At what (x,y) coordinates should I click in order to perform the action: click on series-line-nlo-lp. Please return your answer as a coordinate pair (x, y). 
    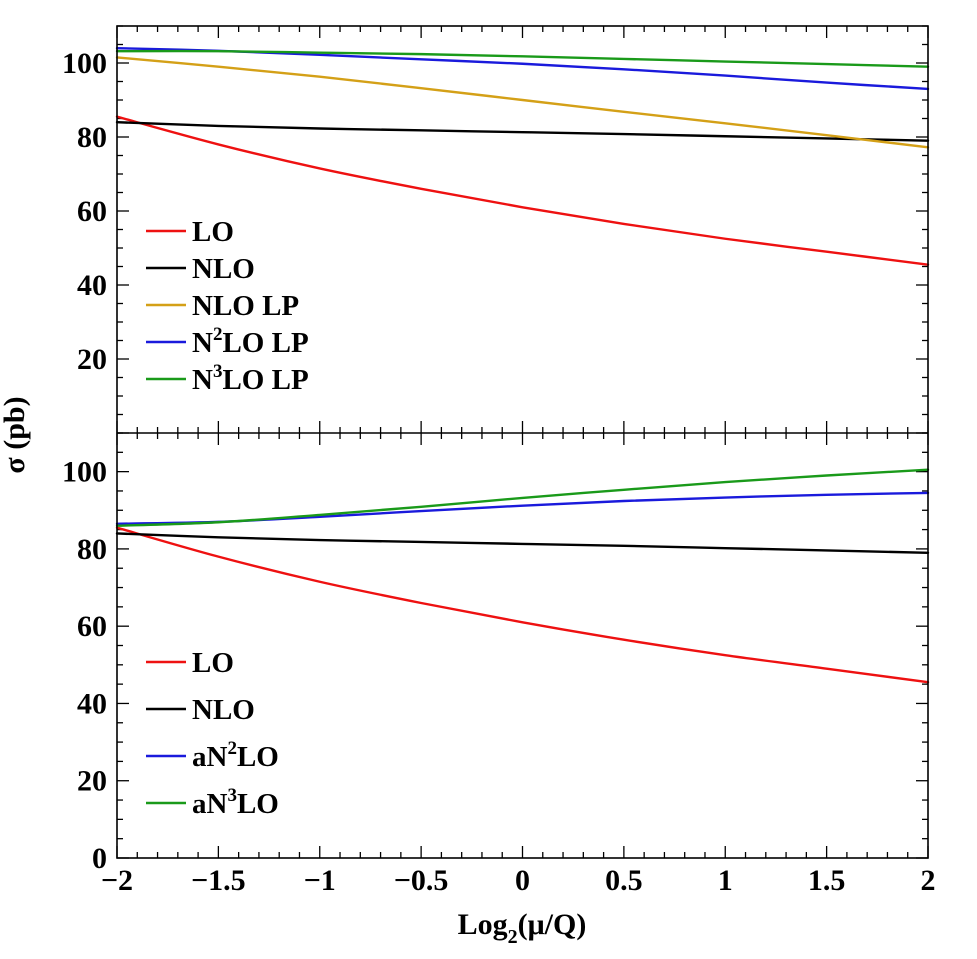
    Looking at the image, I should click on (522, 102).